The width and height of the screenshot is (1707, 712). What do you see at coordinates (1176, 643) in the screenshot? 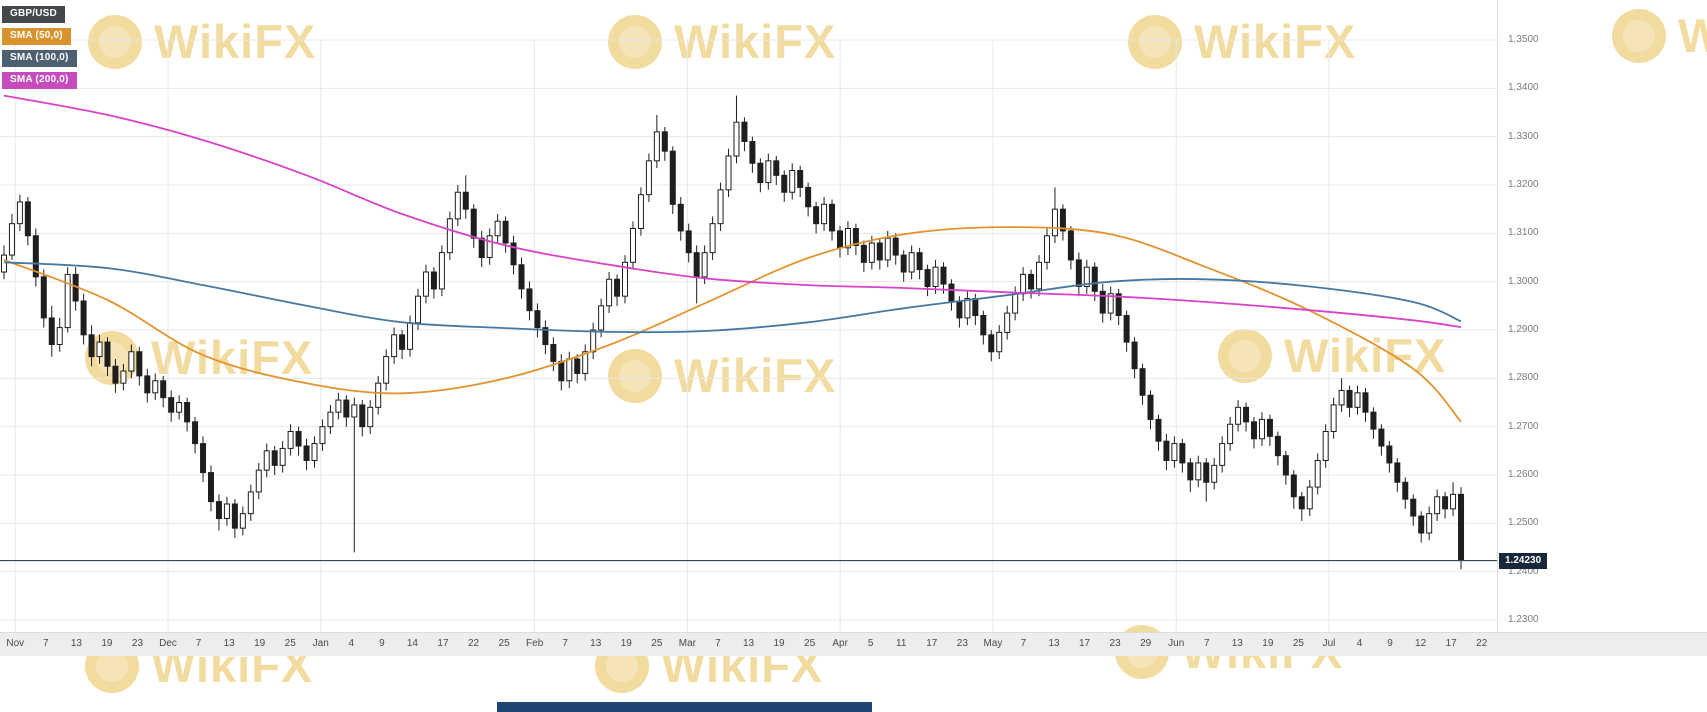
I see `time-axis-label: Jun` at bounding box center [1176, 643].